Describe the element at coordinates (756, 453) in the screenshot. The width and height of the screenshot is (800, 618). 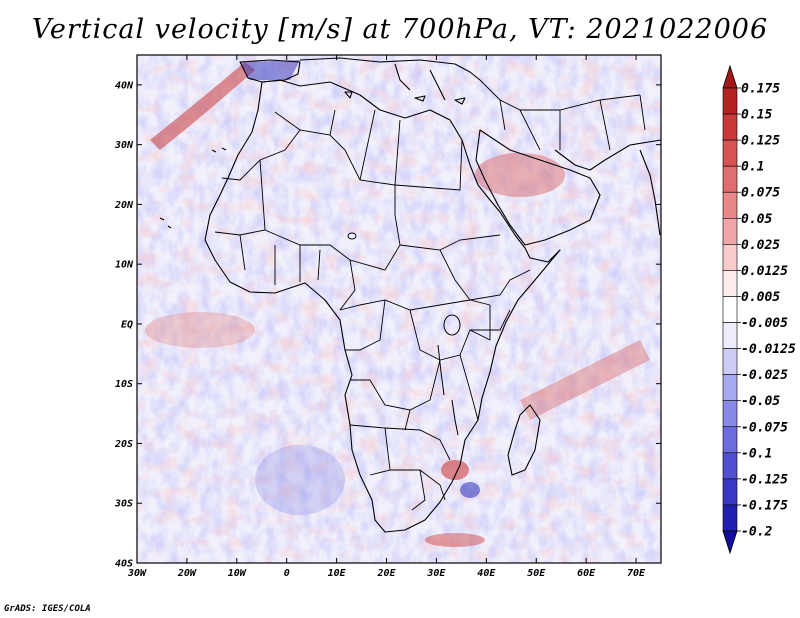
I see `colorbar-label: -0.1` at that location.